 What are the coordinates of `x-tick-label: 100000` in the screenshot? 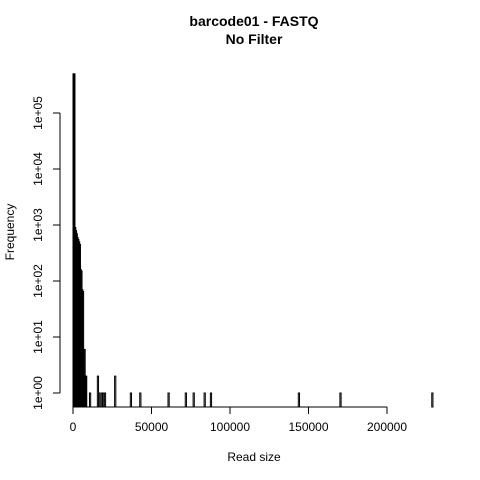 It's located at (230, 427).